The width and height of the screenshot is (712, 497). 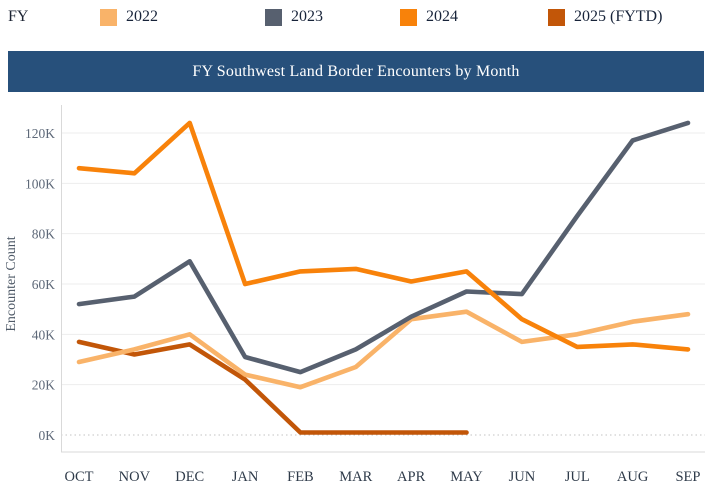 What do you see at coordinates (108, 17) in the screenshot?
I see `legend-swatch-2022` at bounding box center [108, 17].